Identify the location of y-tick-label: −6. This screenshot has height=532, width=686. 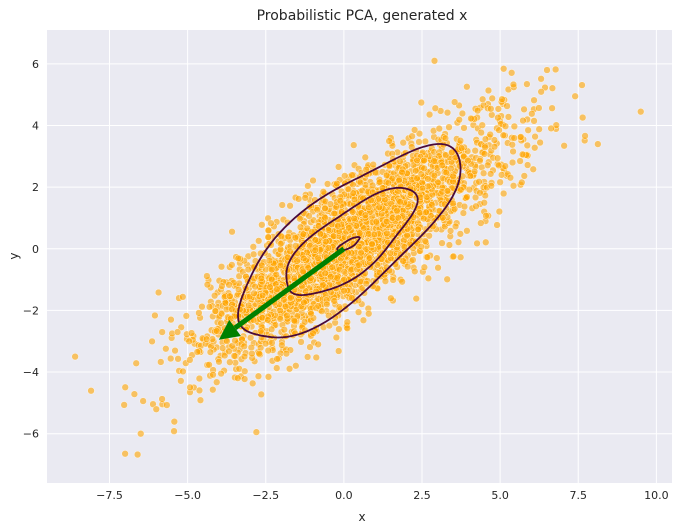
(31, 434).